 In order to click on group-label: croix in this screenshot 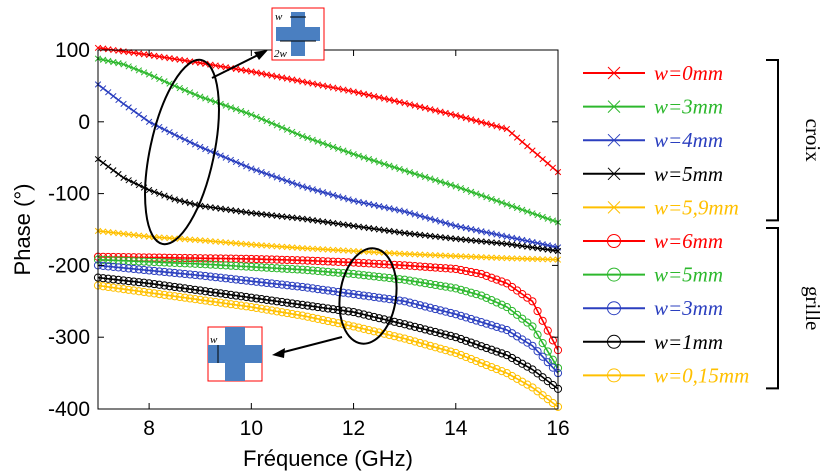, I will do `click(810, 141)`.